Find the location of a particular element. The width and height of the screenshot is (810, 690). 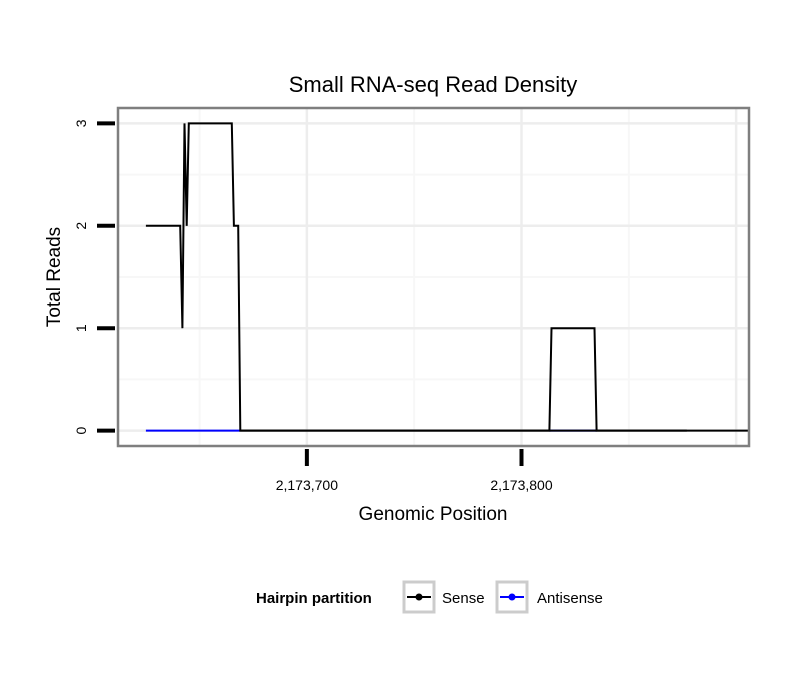

legend-title: Hairpin partition is located at coordinates (314, 598).